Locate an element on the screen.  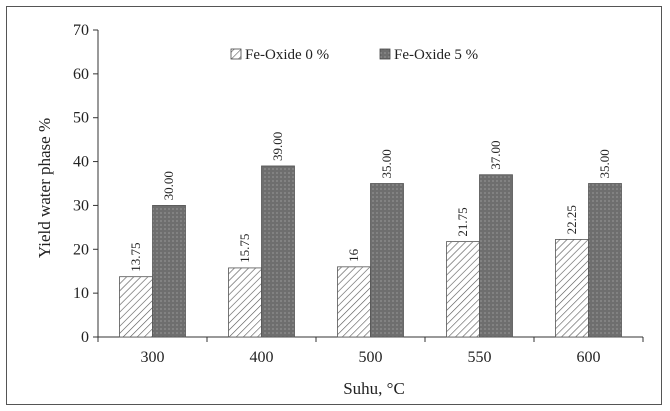
data-label: 39.00 is located at coordinates (277, 146).